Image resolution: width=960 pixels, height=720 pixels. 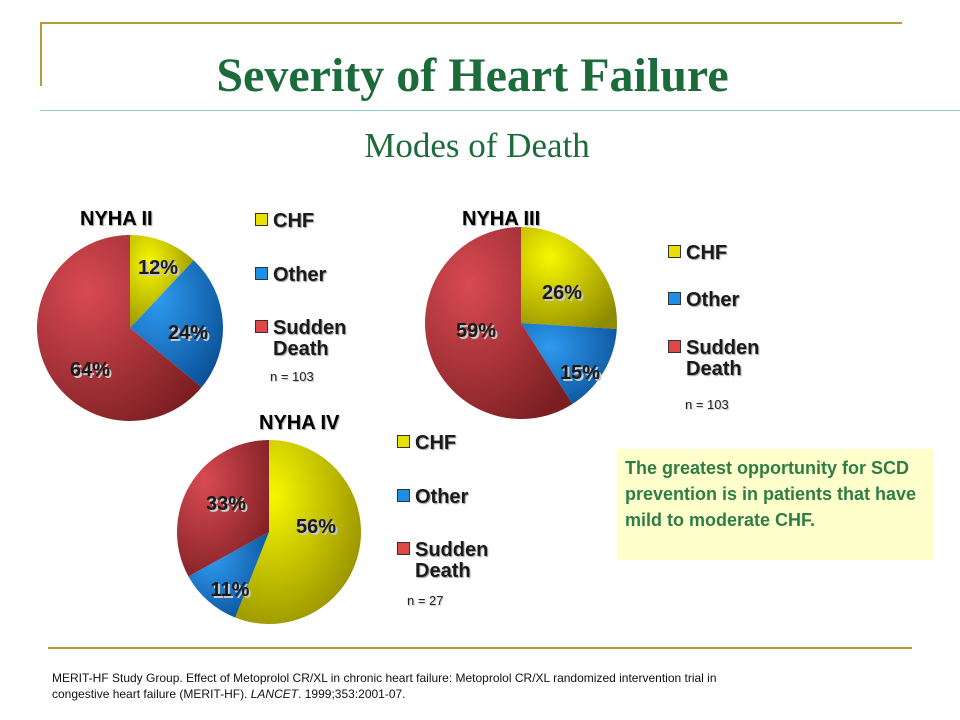 I want to click on slice-label-shadow: 24%, so click(x=190, y=335).